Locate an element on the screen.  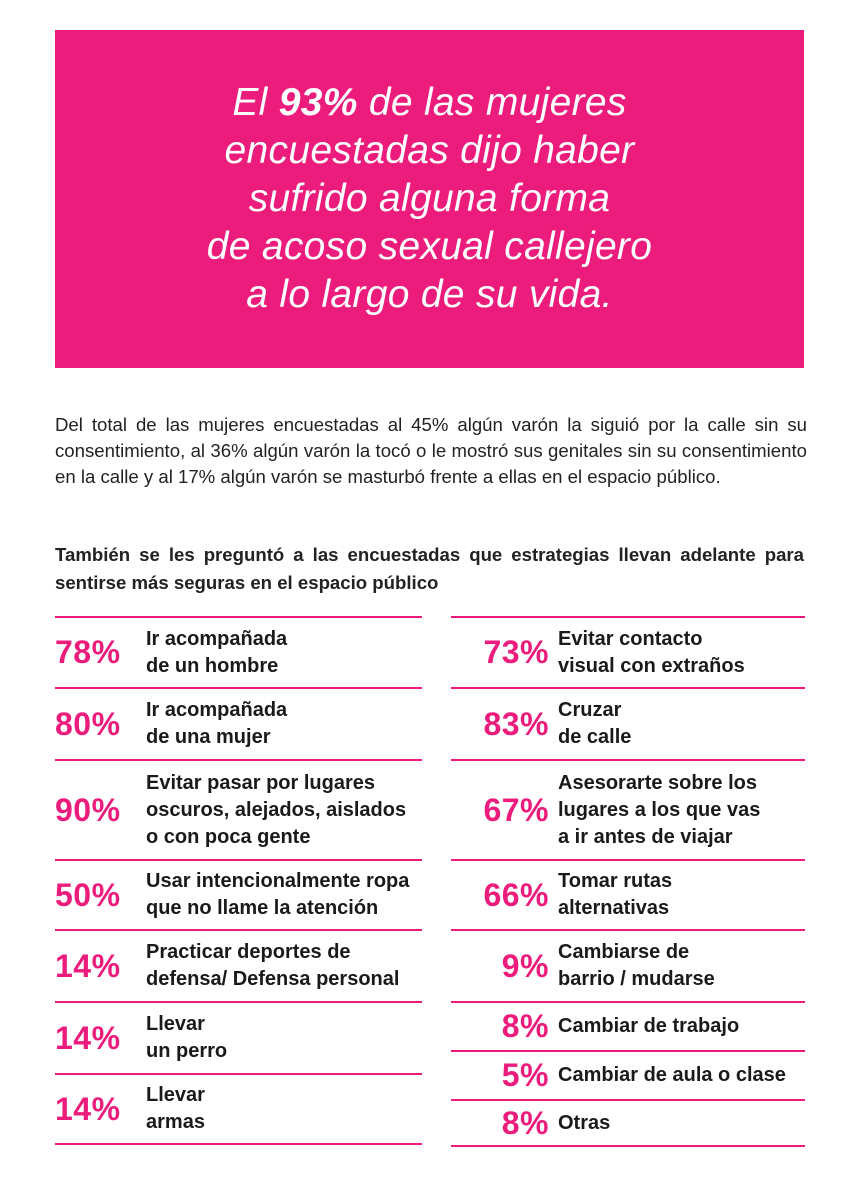
list-item: 14% Llevar un perro is located at coordinates (238, 1037).